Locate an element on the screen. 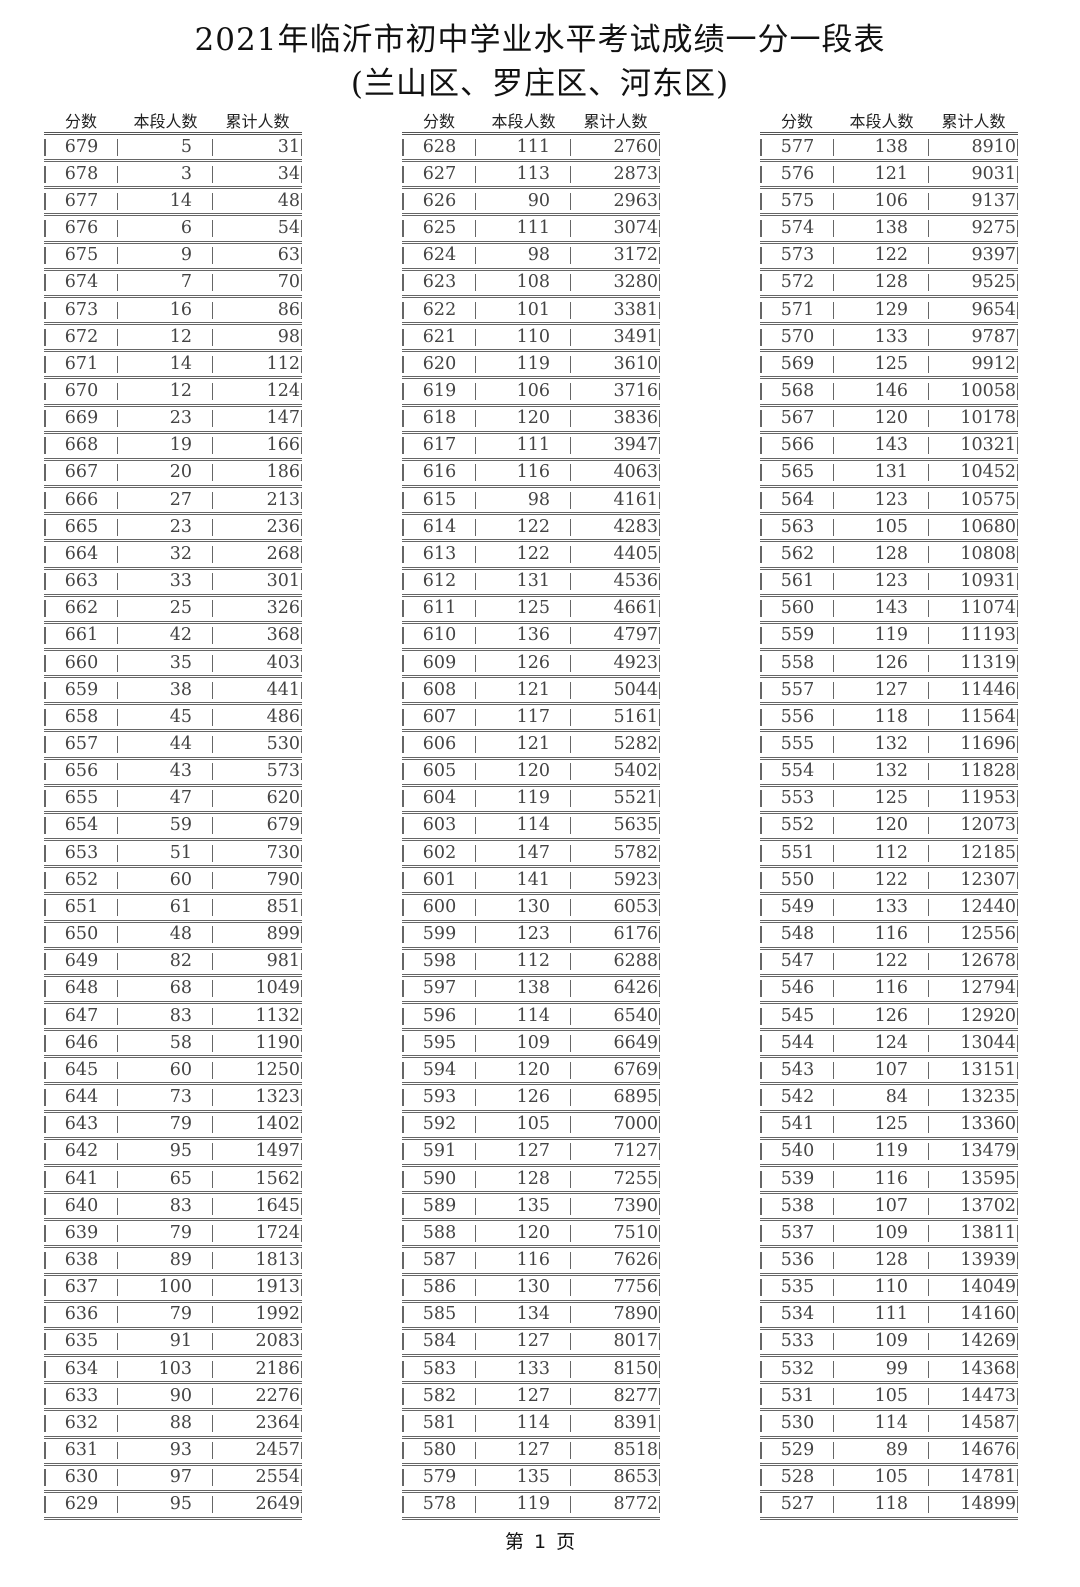 The height and width of the screenshot is (1587, 1080). score-cell: 670 is located at coordinates (81, 391).